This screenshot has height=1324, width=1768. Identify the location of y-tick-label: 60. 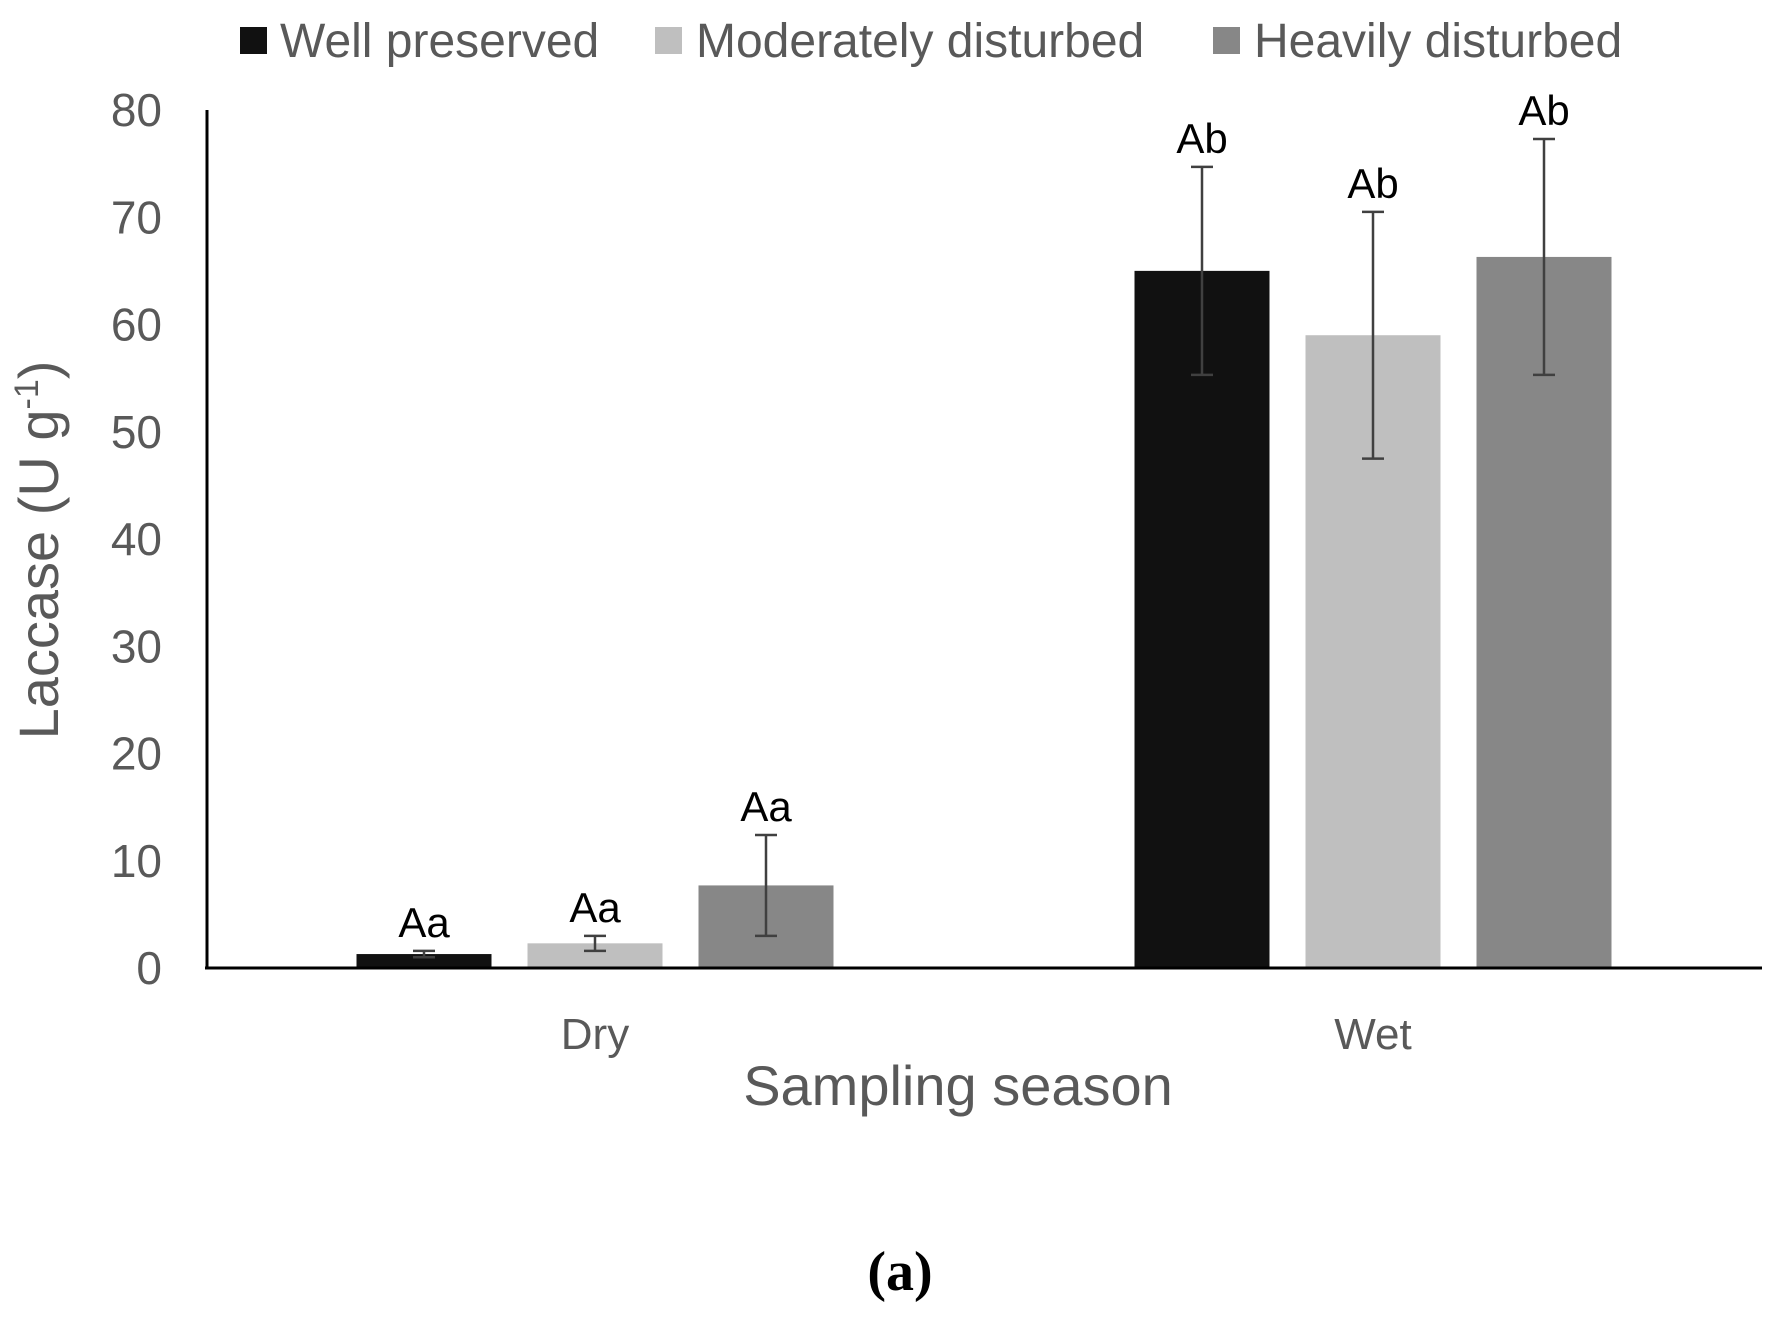
(136, 325).